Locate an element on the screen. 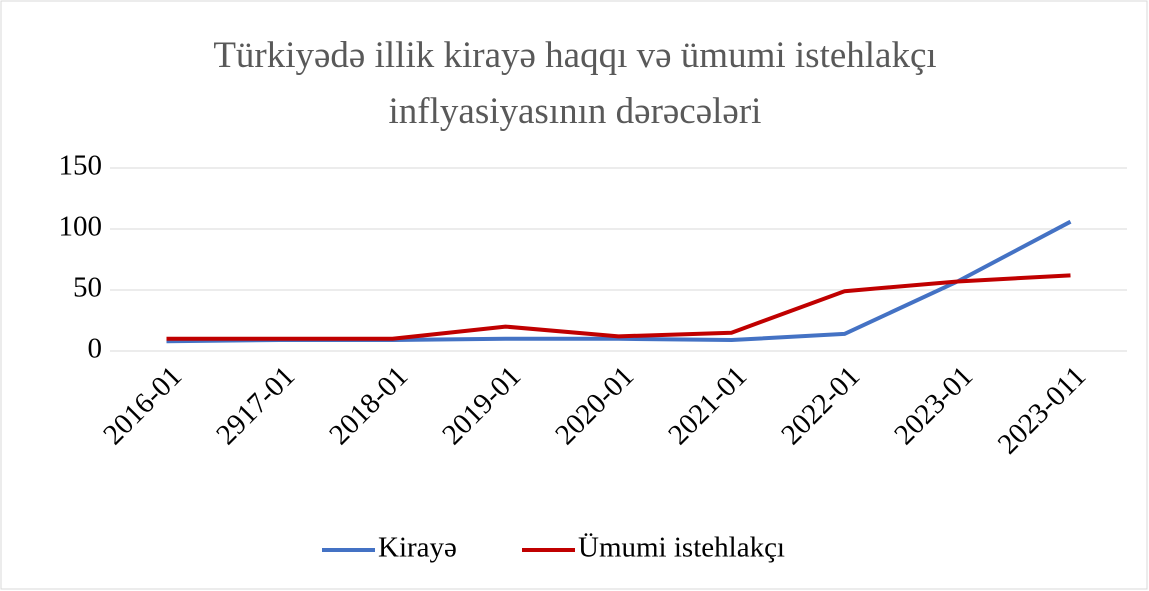  x-tick-label: 2022-01 is located at coordinates (820, 405).